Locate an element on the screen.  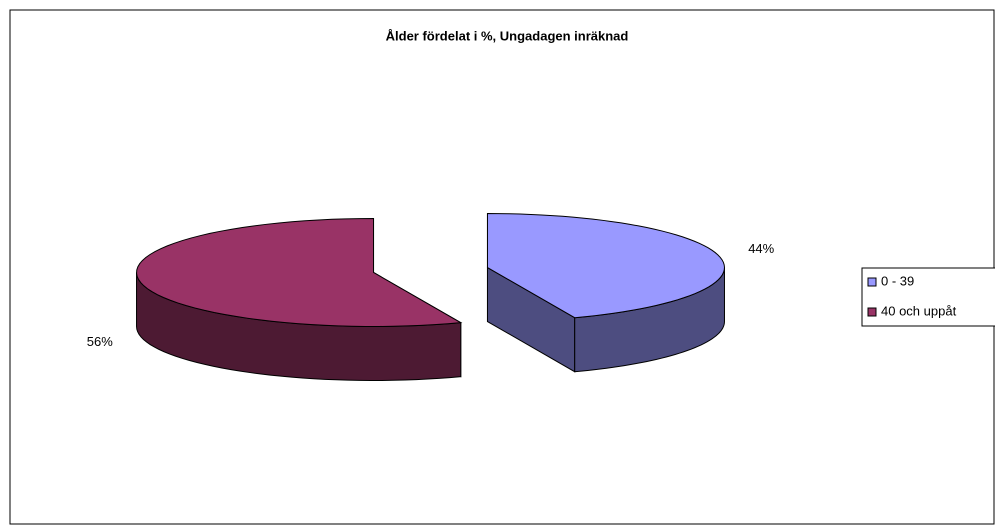
data-label: 56% is located at coordinates (100, 341).